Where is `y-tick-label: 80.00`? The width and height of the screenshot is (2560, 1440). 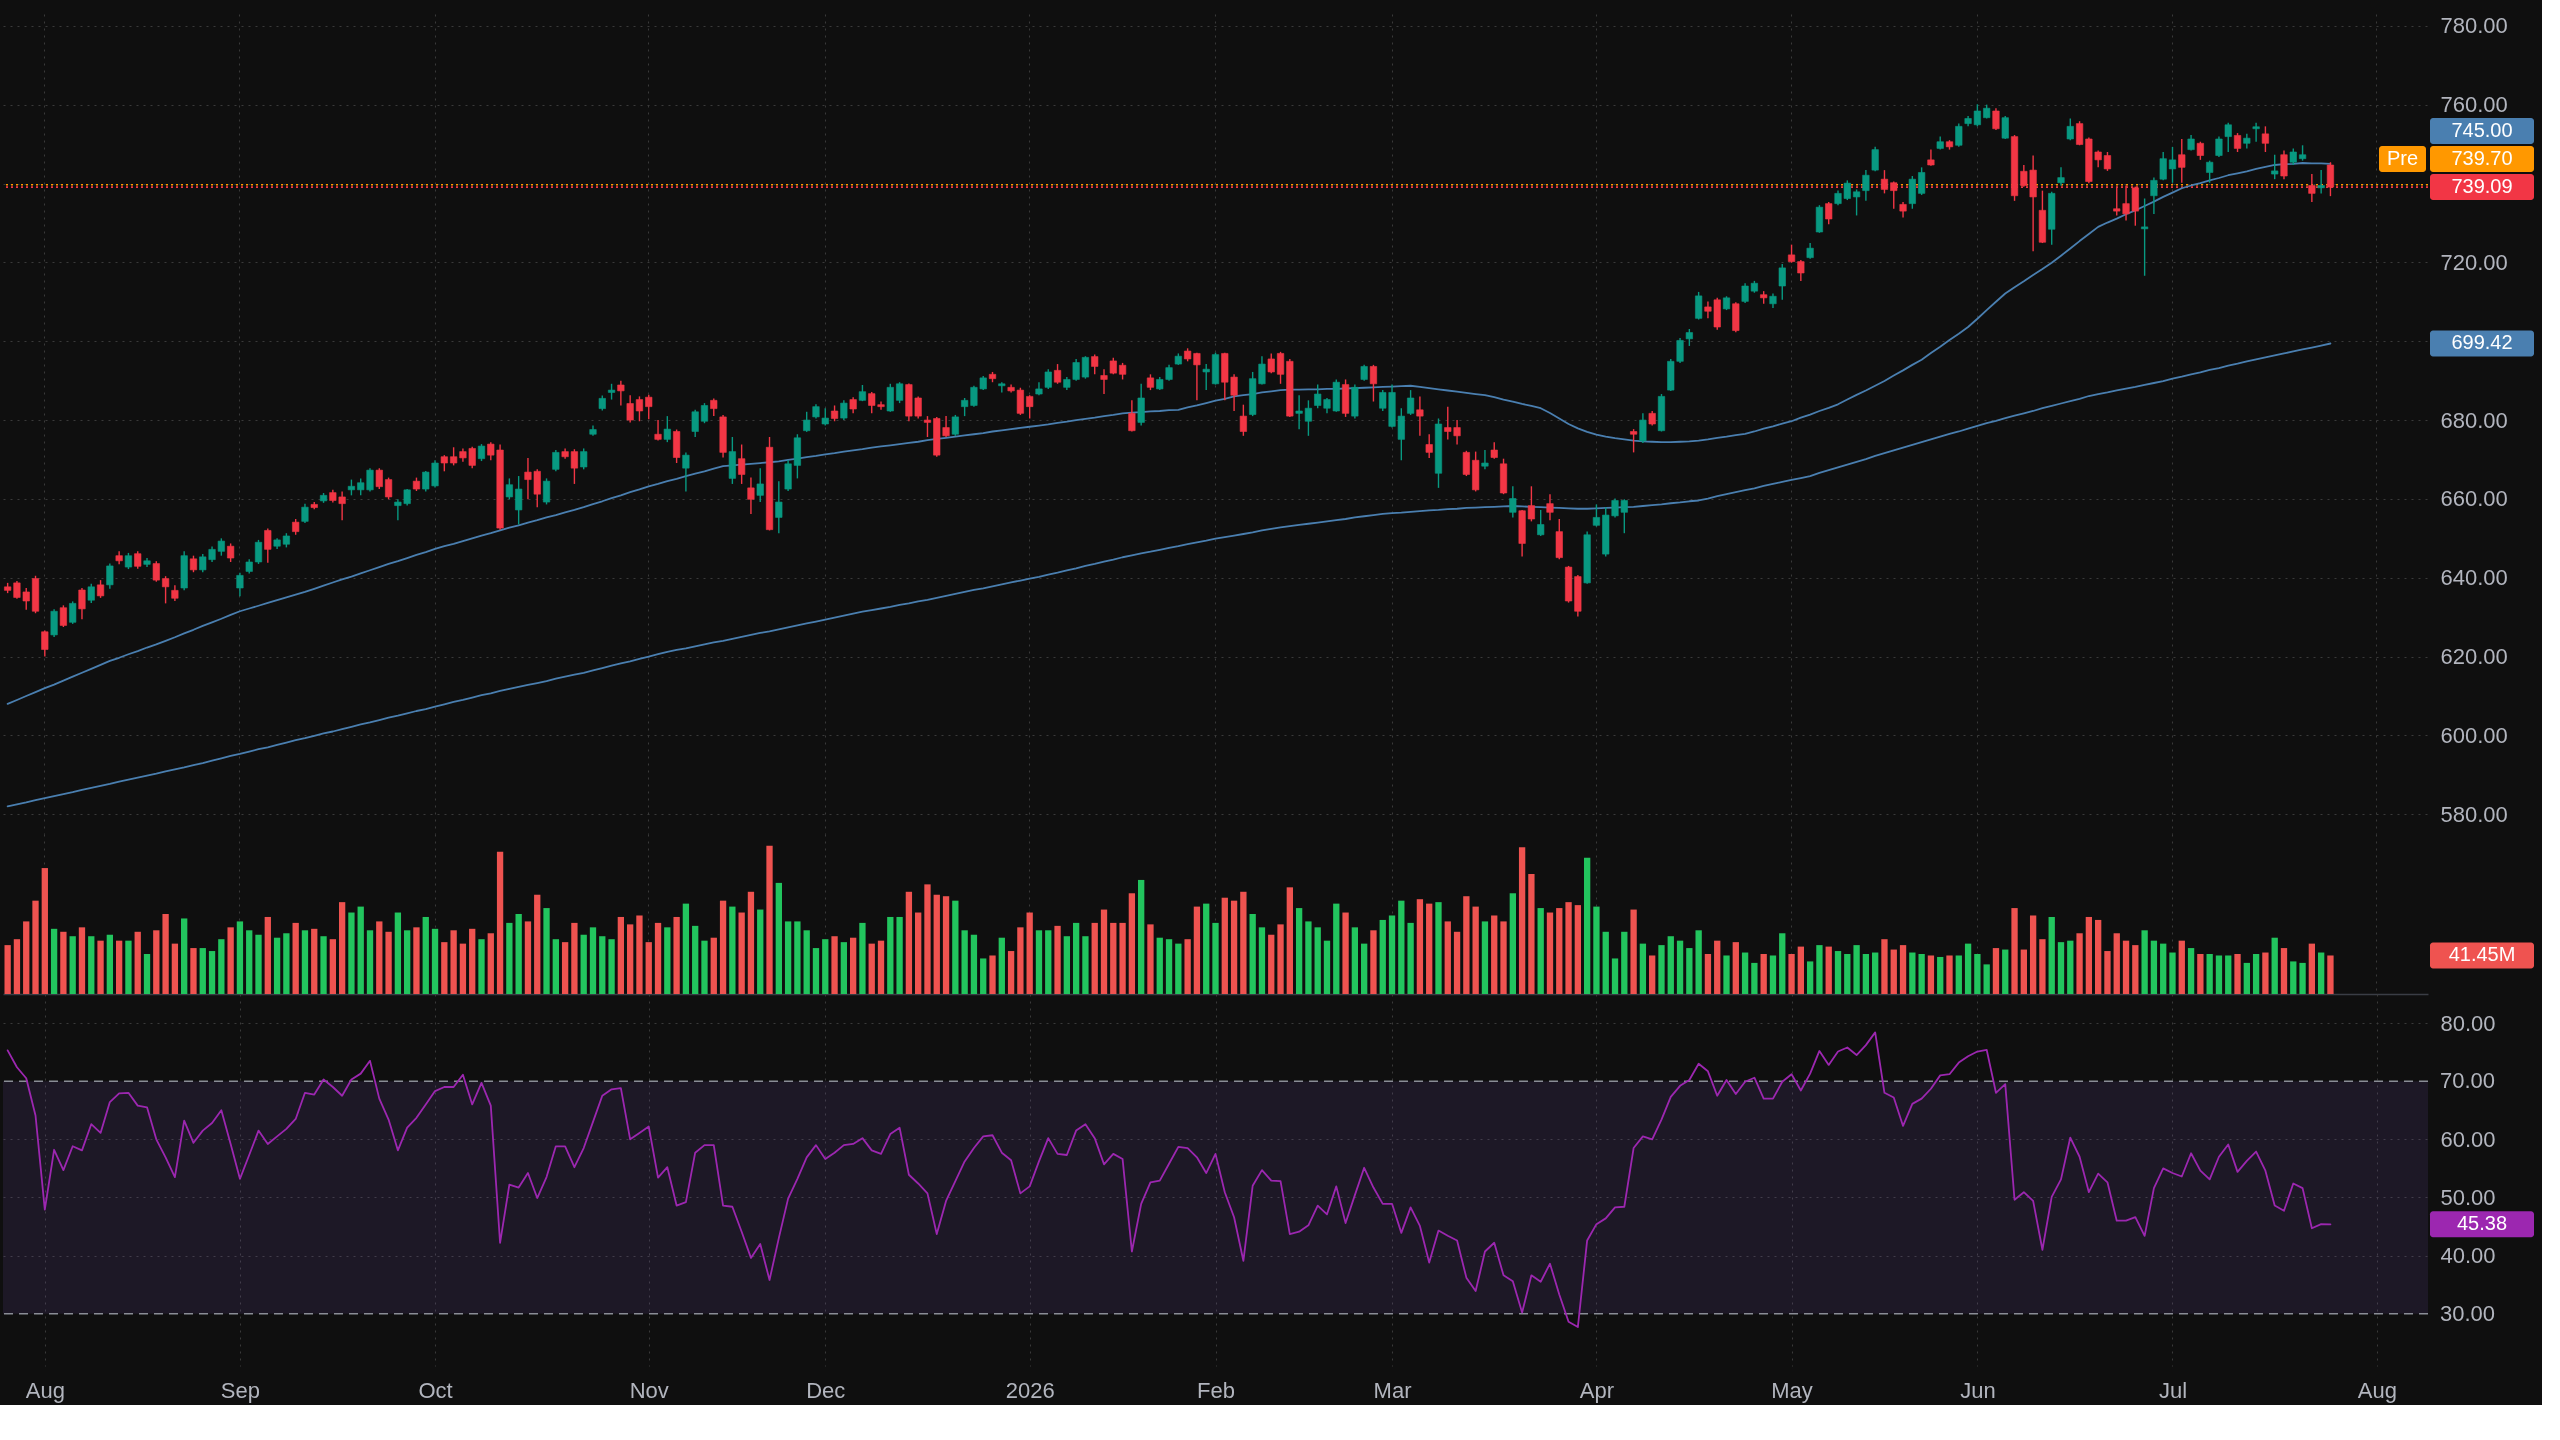 y-tick-label: 80.00 is located at coordinates (2468, 1023).